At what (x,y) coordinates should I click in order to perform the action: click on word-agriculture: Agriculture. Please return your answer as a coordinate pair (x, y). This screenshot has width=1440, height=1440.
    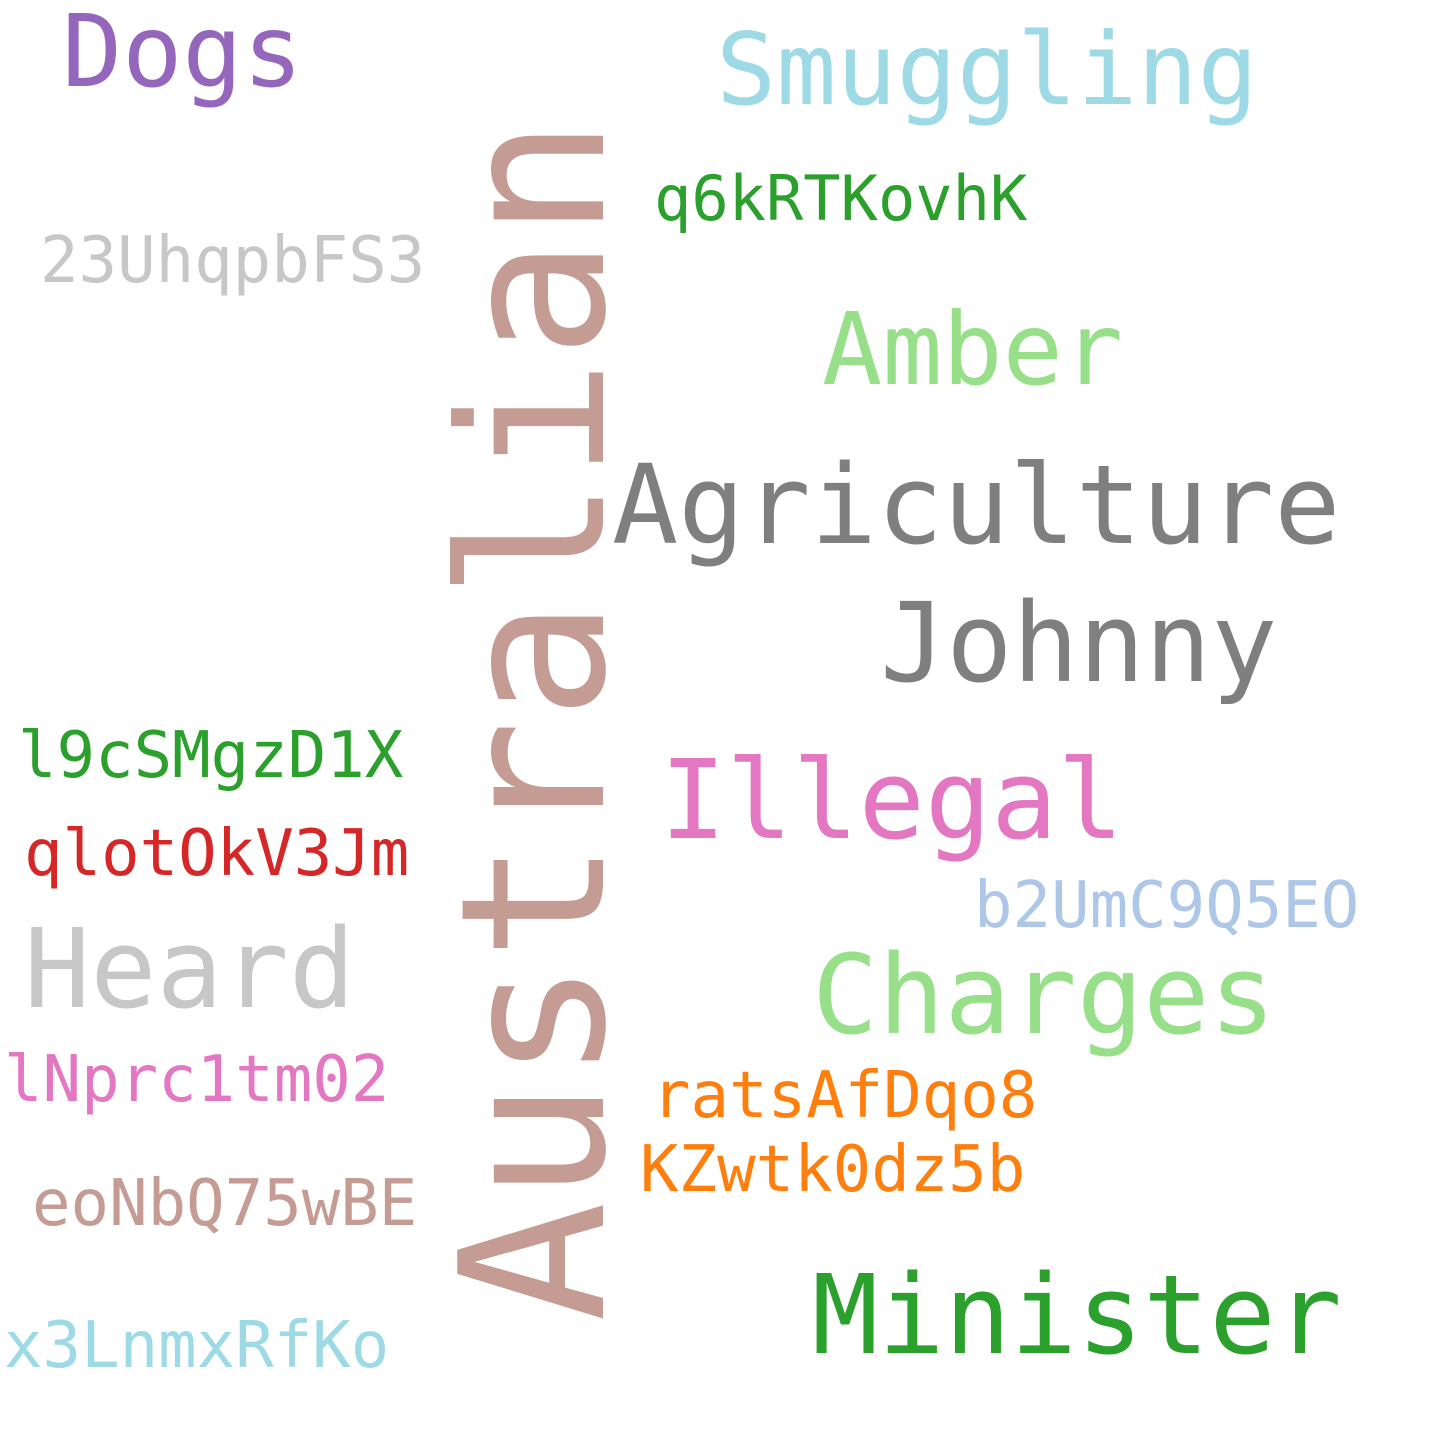
    Looking at the image, I should click on (976, 505).